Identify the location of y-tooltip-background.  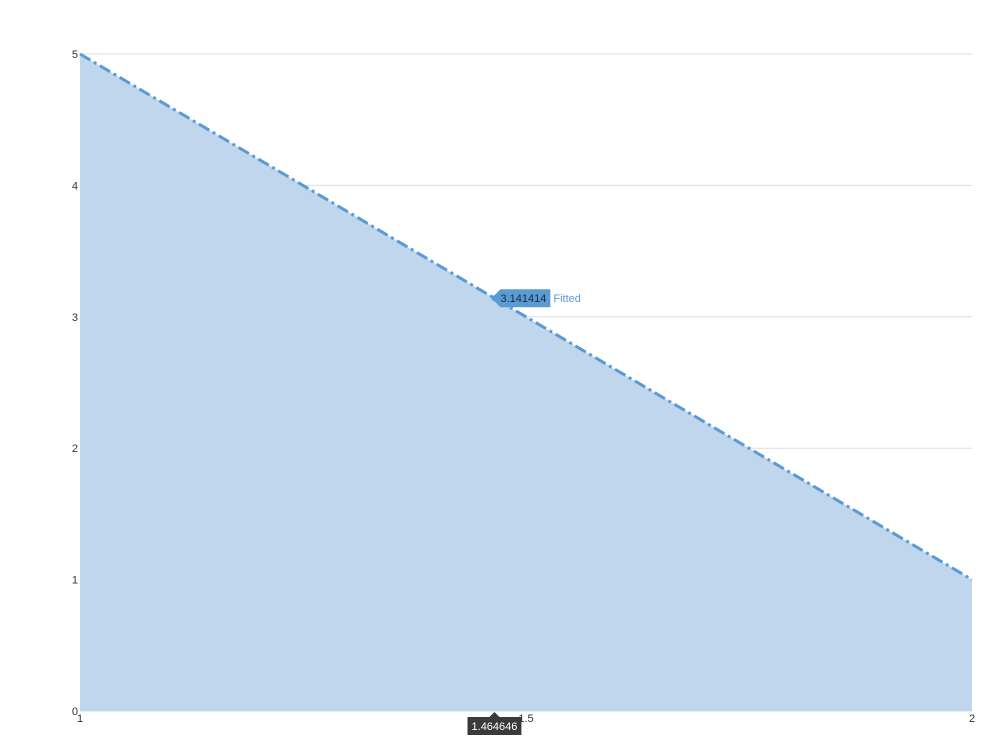
(521, 298).